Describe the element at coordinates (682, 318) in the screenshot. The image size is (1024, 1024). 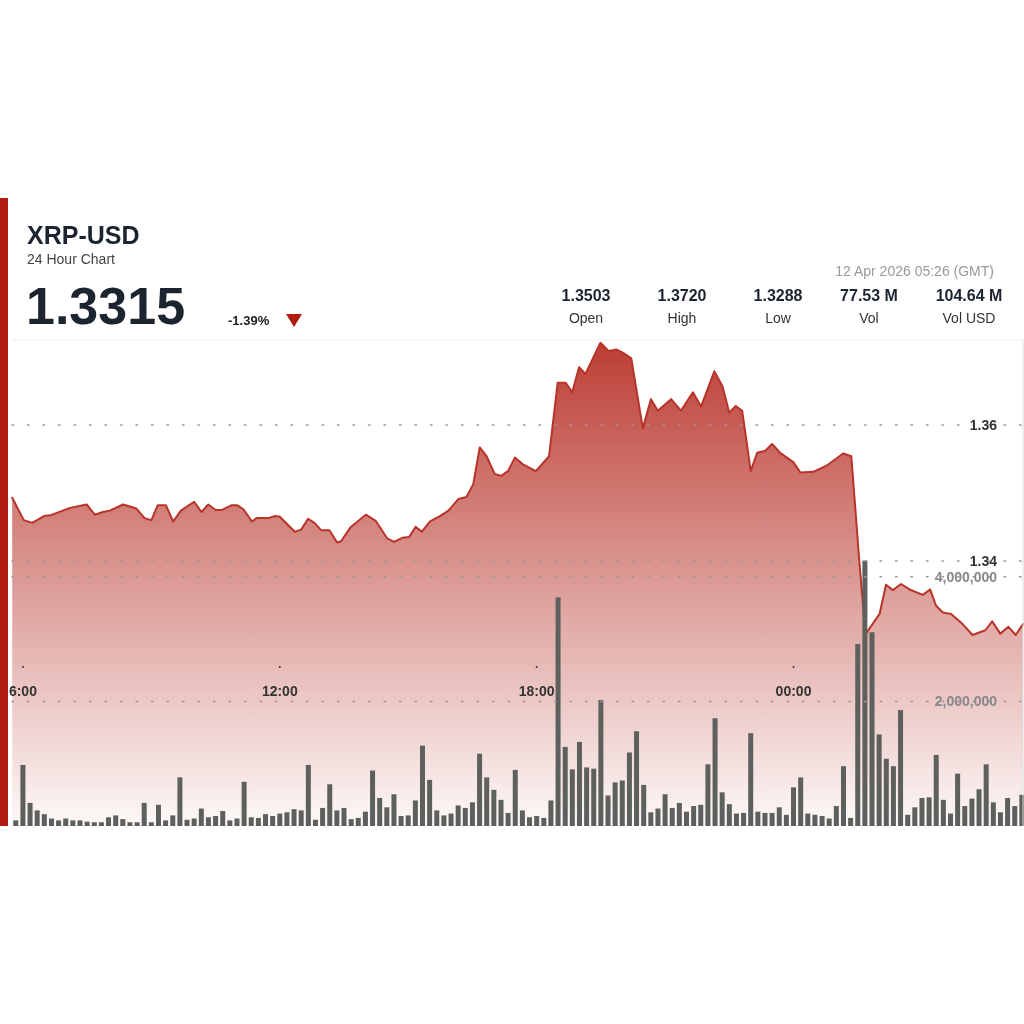
I see `text: High` at that location.